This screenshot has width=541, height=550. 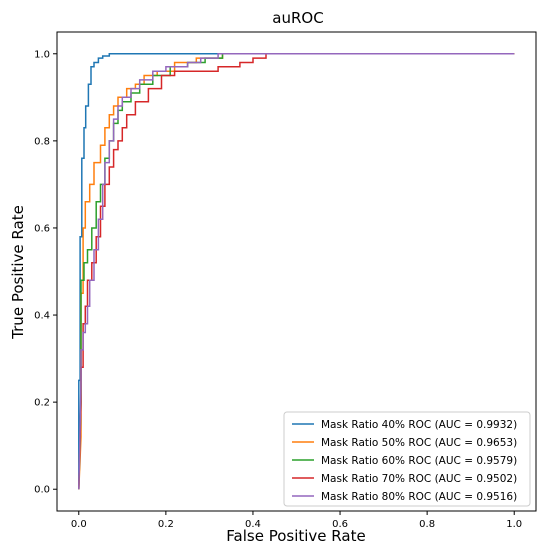 What do you see at coordinates (42, 141) in the screenshot?
I see `y-tick-label: 0.8` at bounding box center [42, 141].